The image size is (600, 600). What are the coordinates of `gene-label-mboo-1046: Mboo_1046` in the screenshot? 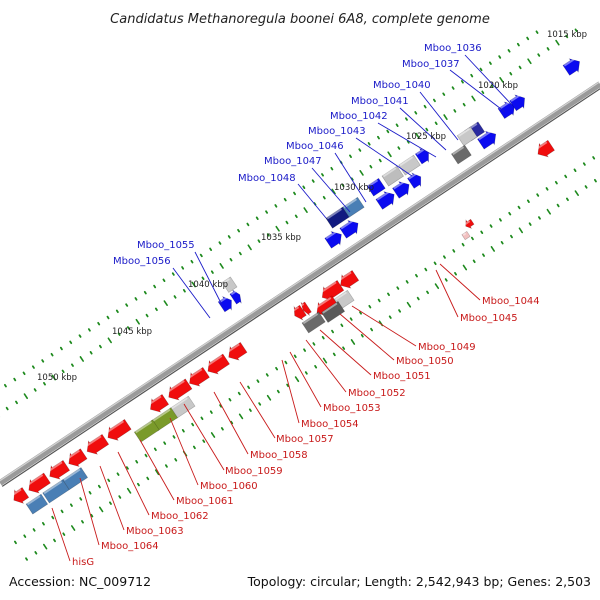 It's located at (315, 146).